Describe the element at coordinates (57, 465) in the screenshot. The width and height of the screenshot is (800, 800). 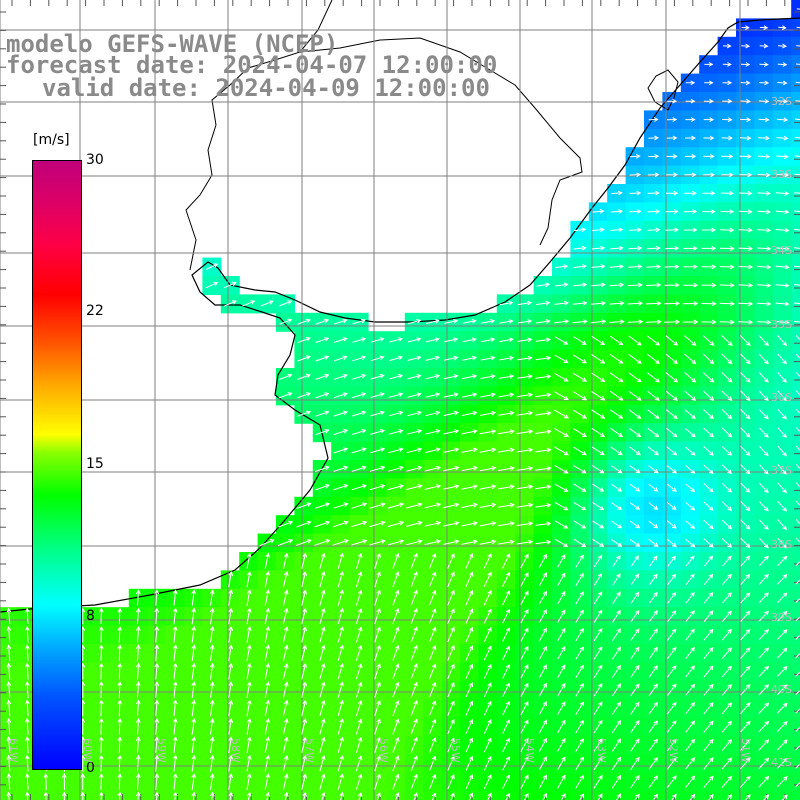
I see `color-scale-bar` at that location.